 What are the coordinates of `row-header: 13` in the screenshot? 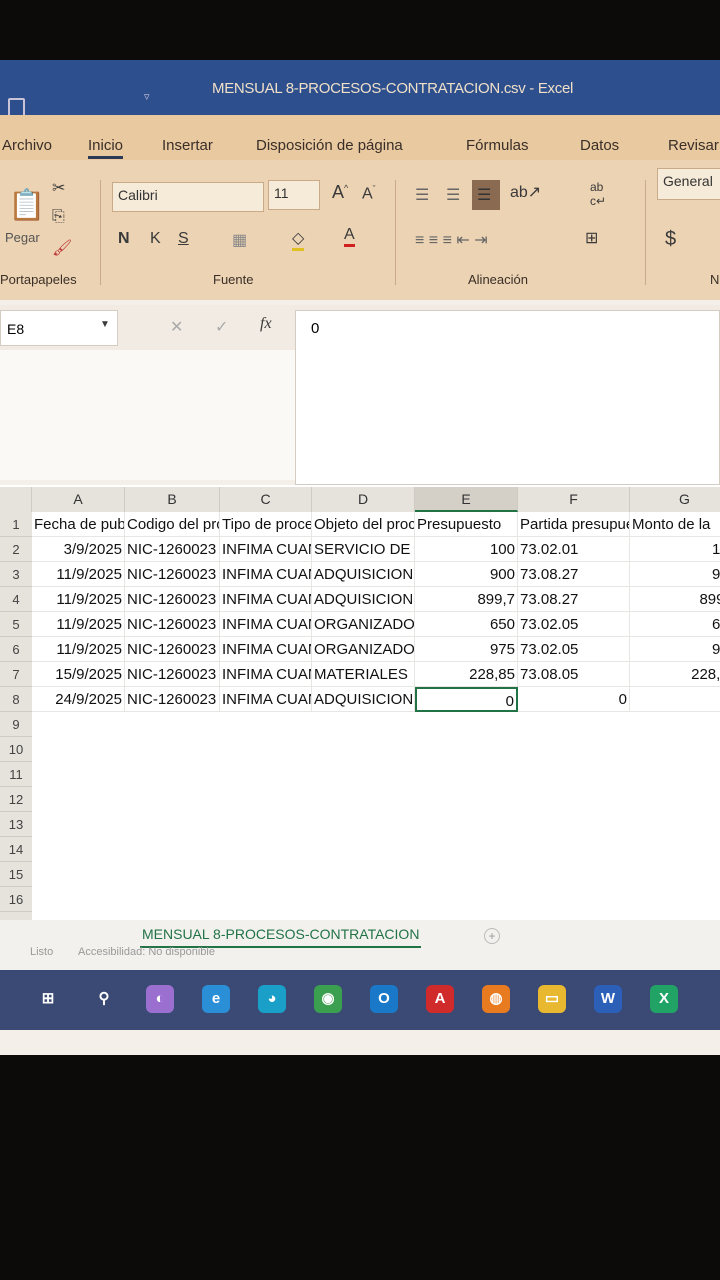 It's located at (16, 824).